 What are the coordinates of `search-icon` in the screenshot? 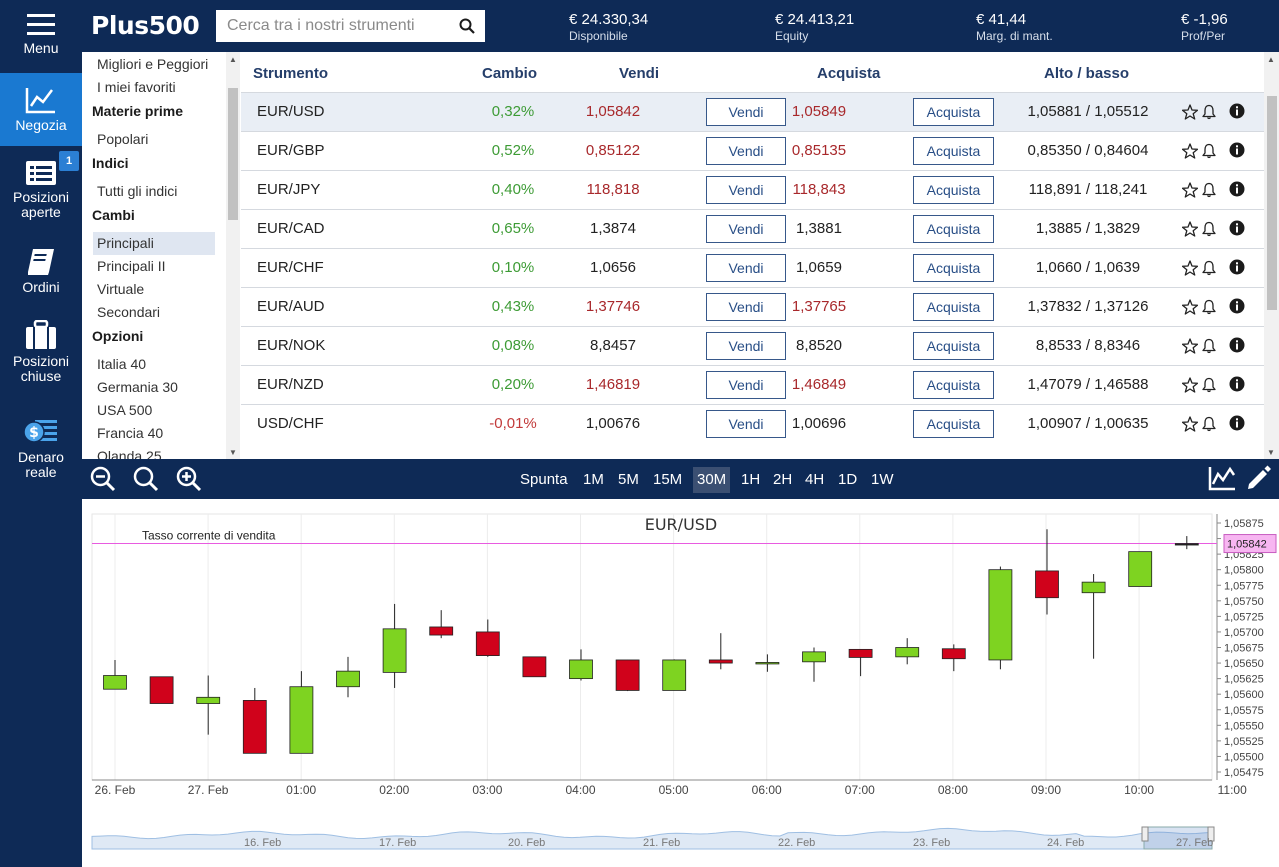 It's located at (467, 26).